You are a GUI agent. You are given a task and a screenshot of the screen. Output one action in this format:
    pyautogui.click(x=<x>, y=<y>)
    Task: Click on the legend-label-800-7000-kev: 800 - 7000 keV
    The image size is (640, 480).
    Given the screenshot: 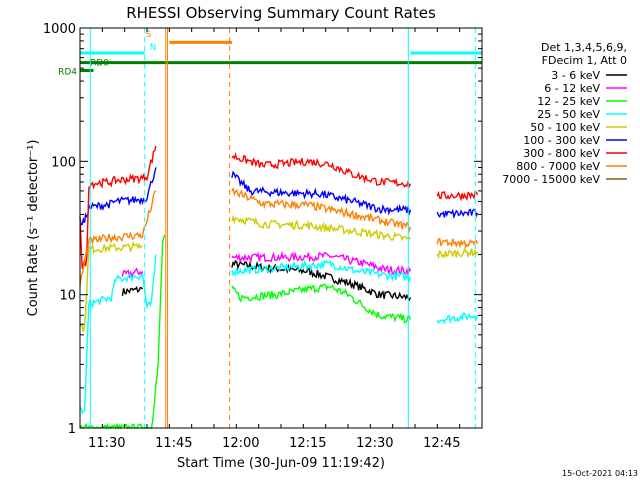 What is the action you would take?
    pyautogui.click(x=558, y=166)
    